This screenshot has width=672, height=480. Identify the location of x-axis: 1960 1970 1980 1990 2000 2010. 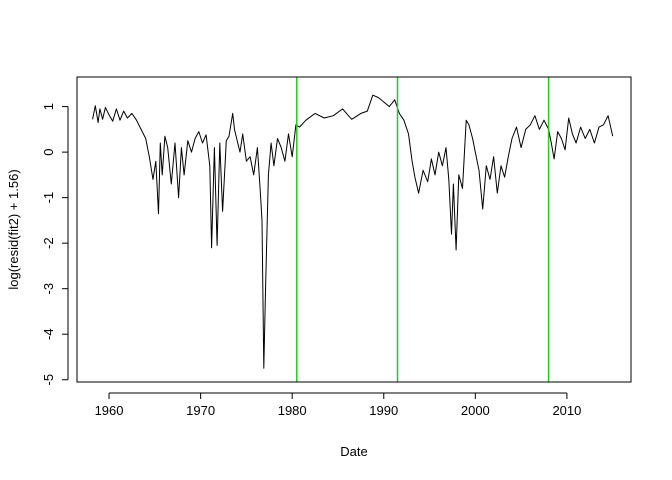
(338, 405).